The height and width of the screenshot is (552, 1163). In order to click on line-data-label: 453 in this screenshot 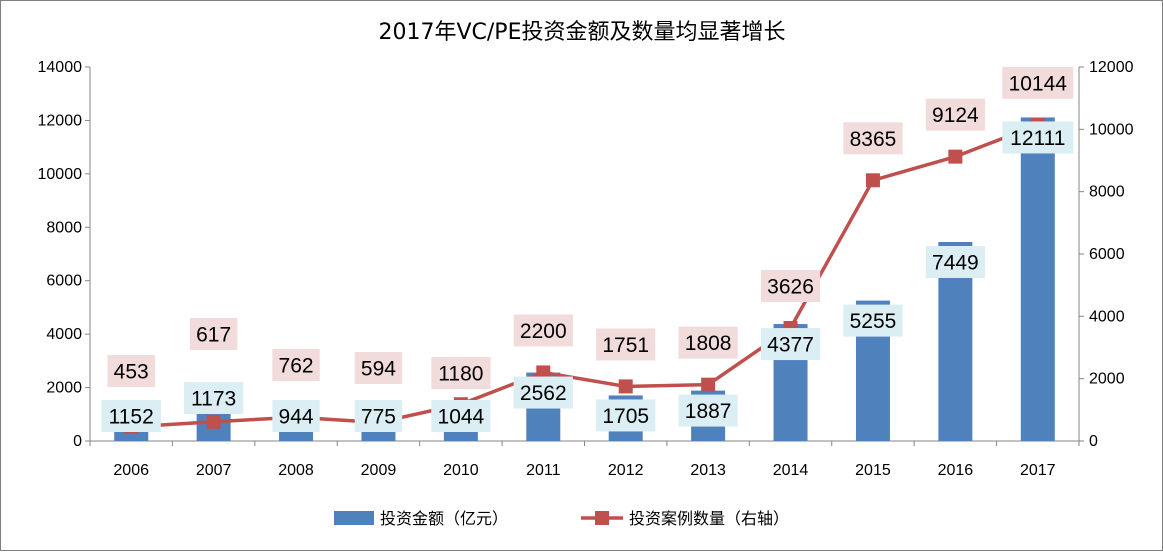, I will do `click(131, 372)`.